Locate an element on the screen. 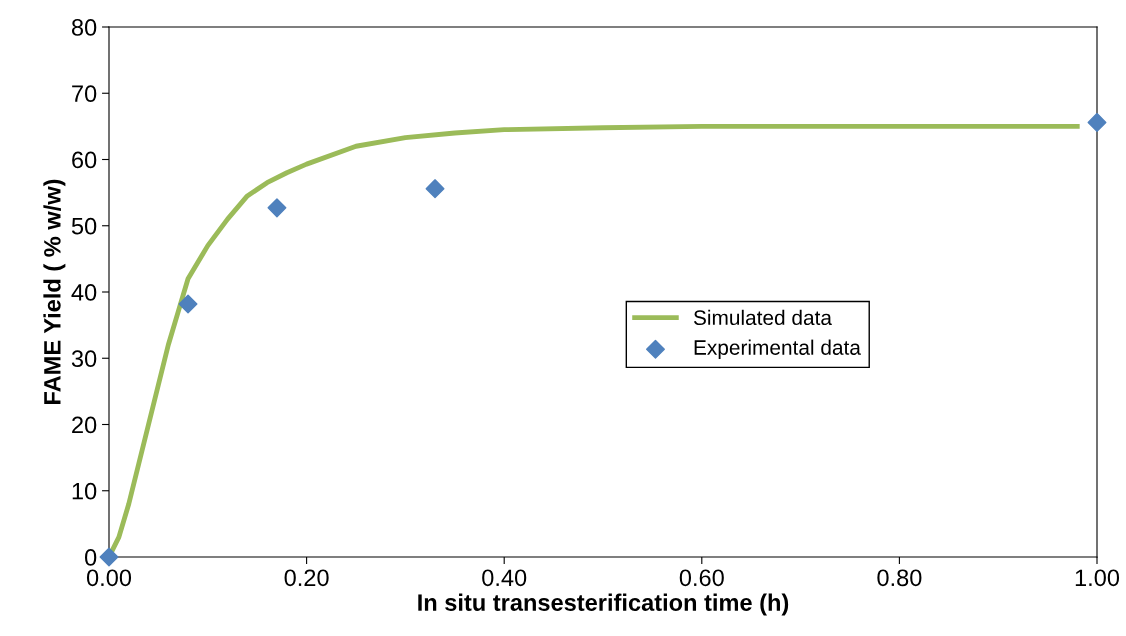 The width and height of the screenshot is (1126, 636). x-tick-label: 0.20 is located at coordinates (306, 578).